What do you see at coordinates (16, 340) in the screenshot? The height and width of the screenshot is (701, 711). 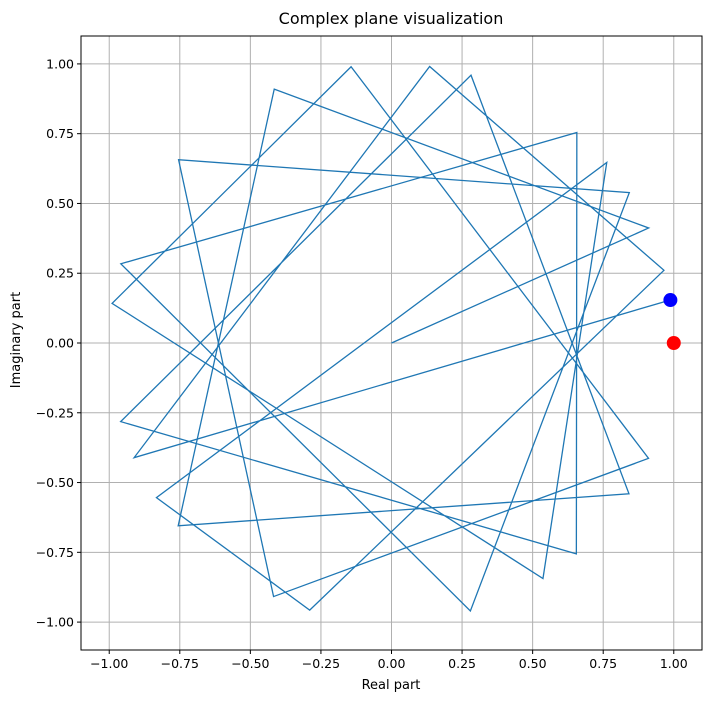 I see `y-axis-label: Imaginary part` at bounding box center [16, 340].